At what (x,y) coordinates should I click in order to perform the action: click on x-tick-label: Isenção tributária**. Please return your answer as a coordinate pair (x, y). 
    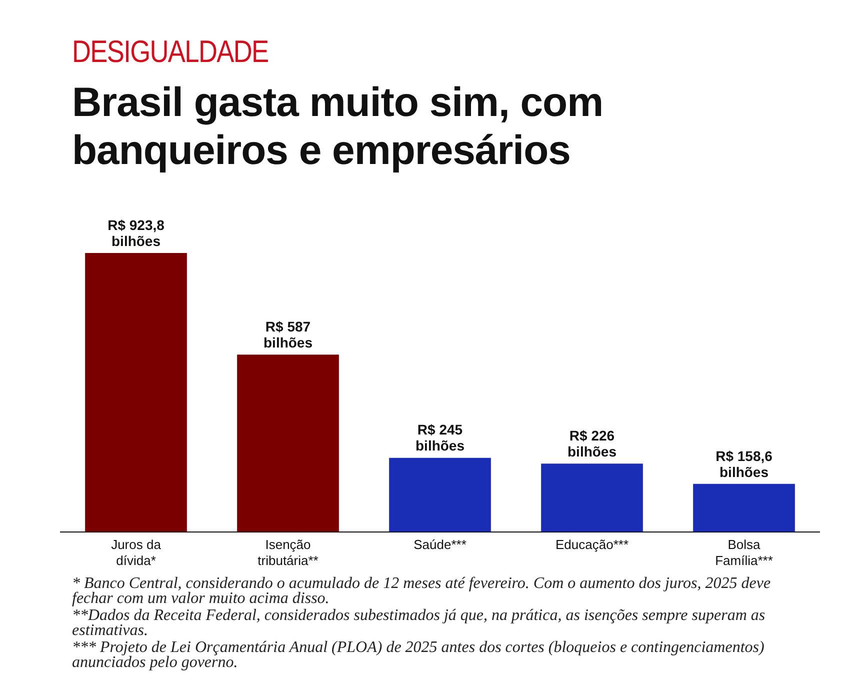
    Looking at the image, I should click on (288, 552).